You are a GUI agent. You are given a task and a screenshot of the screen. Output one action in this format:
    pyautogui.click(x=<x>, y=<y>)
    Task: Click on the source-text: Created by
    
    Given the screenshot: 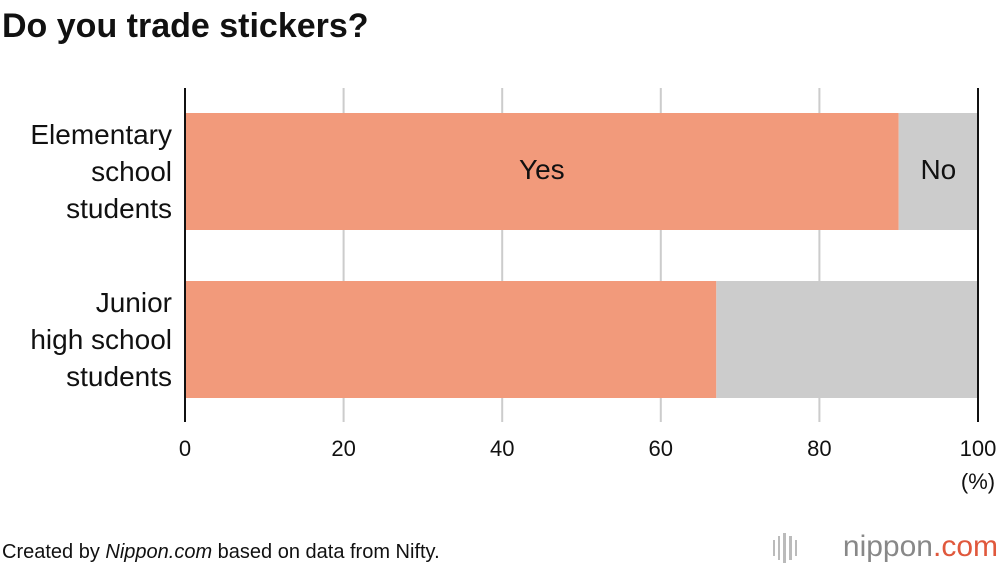 What is the action you would take?
    pyautogui.click(x=53, y=552)
    